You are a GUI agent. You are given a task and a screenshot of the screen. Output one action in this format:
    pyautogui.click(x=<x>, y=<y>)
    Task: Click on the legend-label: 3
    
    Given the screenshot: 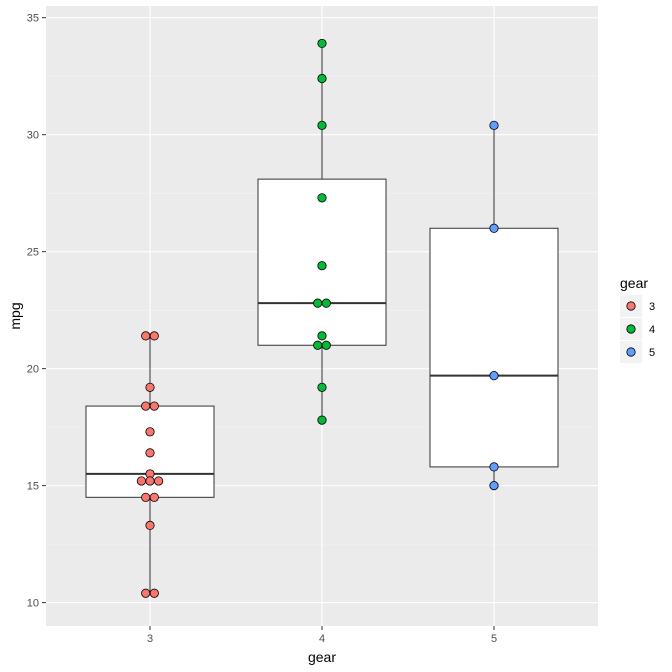 What is the action you would take?
    pyautogui.click(x=652, y=307)
    